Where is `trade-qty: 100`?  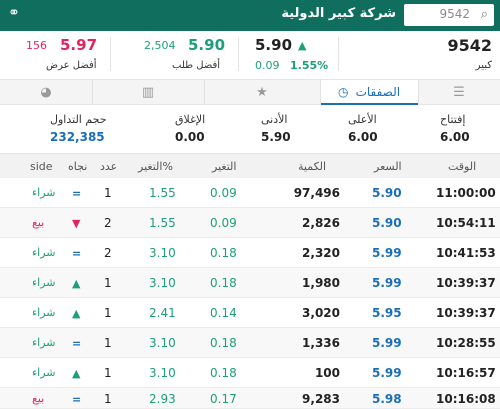 trade-qty: 100 is located at coordinates (327, 373).